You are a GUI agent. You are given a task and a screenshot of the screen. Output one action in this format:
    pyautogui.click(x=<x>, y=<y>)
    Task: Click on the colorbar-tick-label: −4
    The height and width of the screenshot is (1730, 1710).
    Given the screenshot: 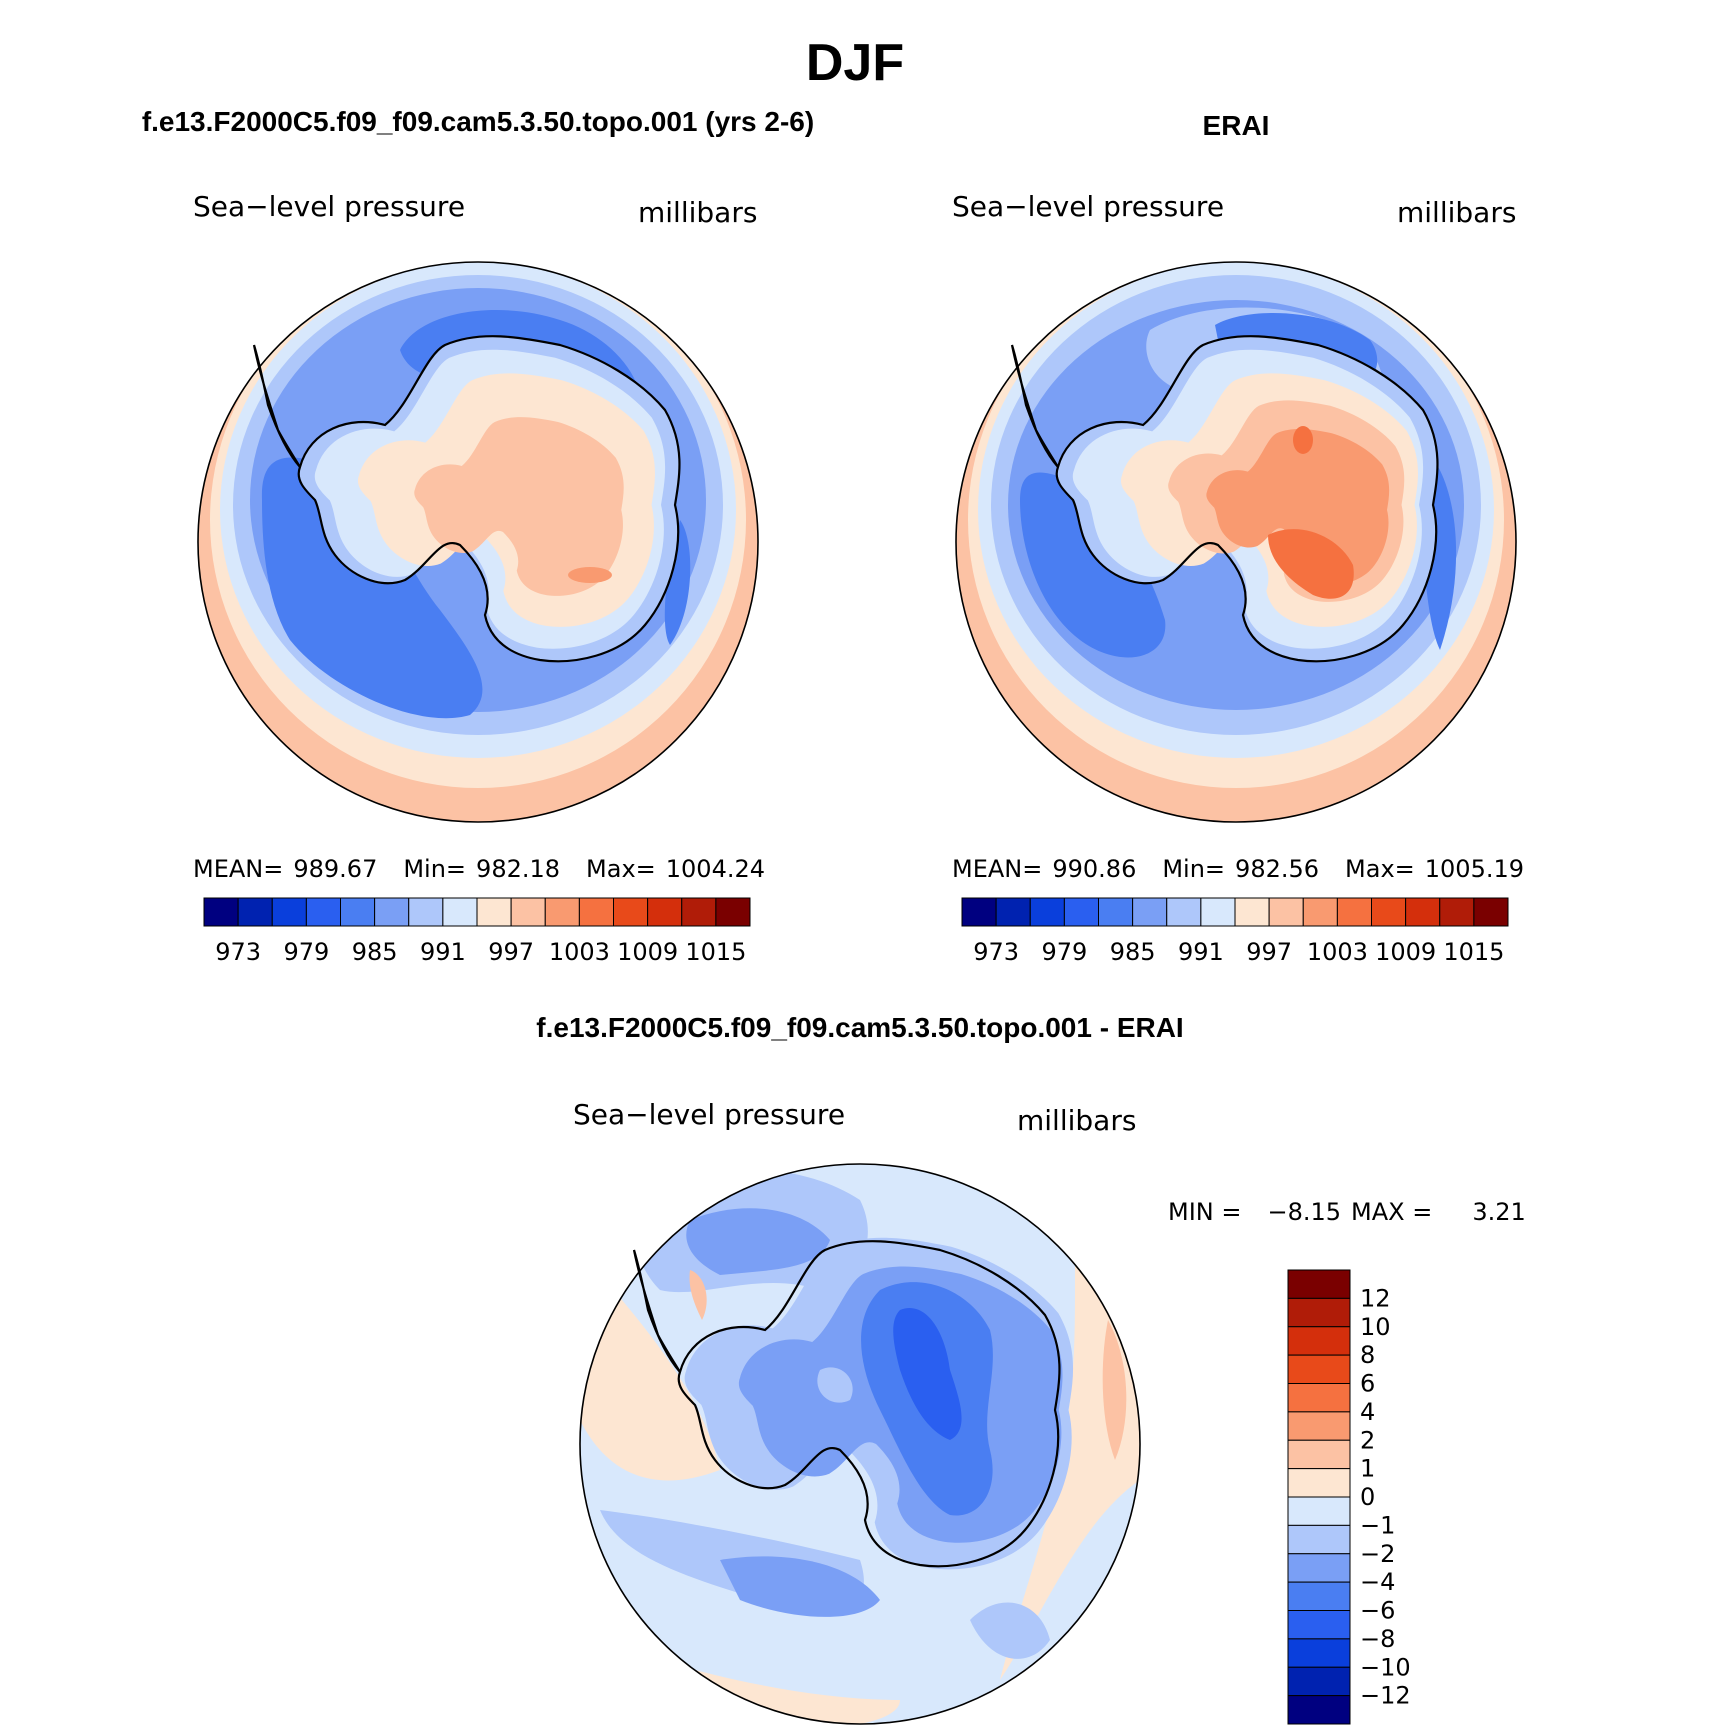 What is the action you would take?
    pyautogui.click(x=1377, y=1582)
    